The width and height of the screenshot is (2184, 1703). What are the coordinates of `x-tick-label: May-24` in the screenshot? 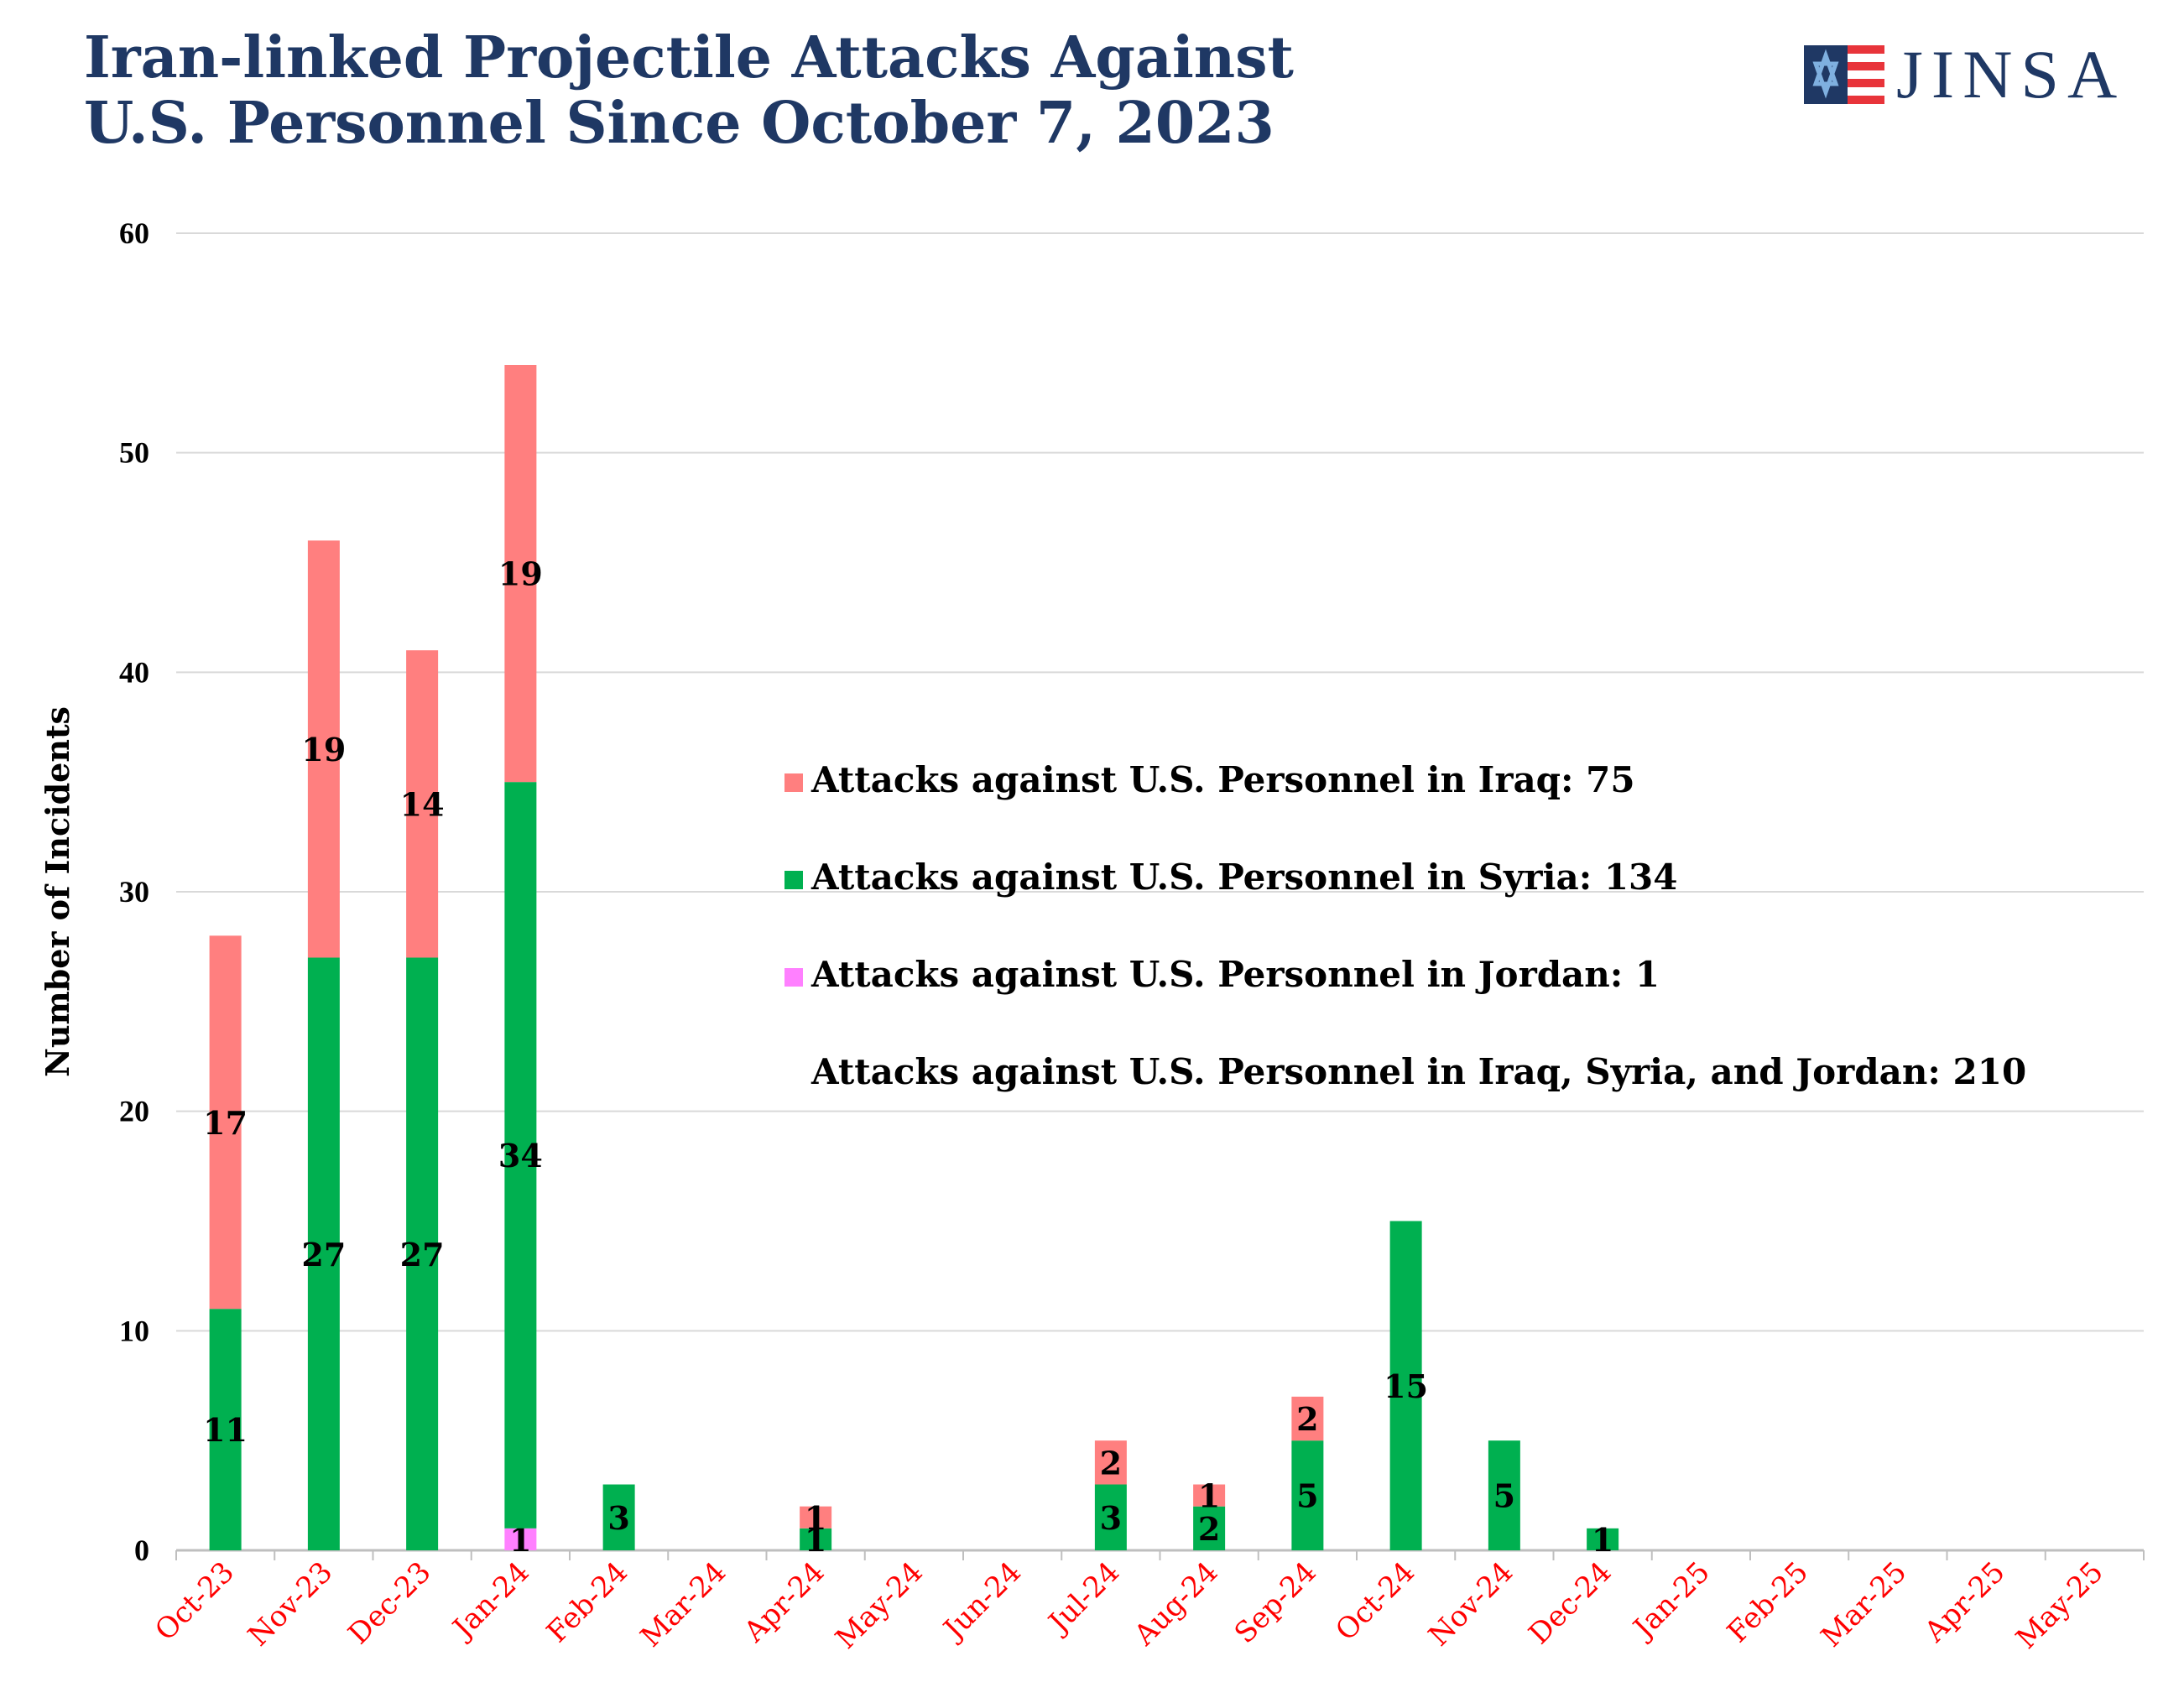 It's located at (879, 1605).